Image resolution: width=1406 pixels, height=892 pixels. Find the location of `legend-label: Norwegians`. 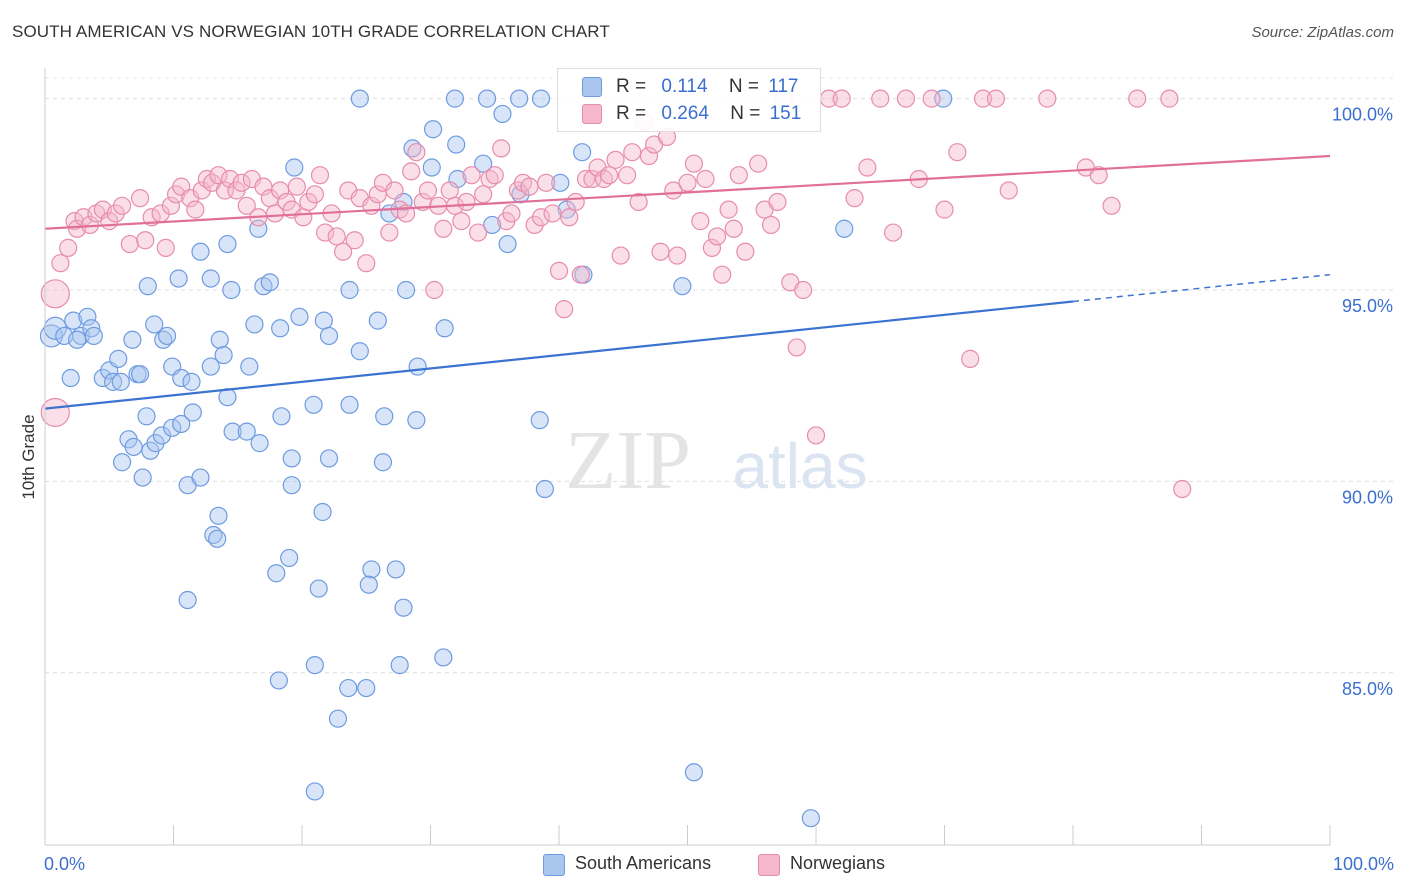

legend-label: Norwegians is located at coordinates (838, 863).